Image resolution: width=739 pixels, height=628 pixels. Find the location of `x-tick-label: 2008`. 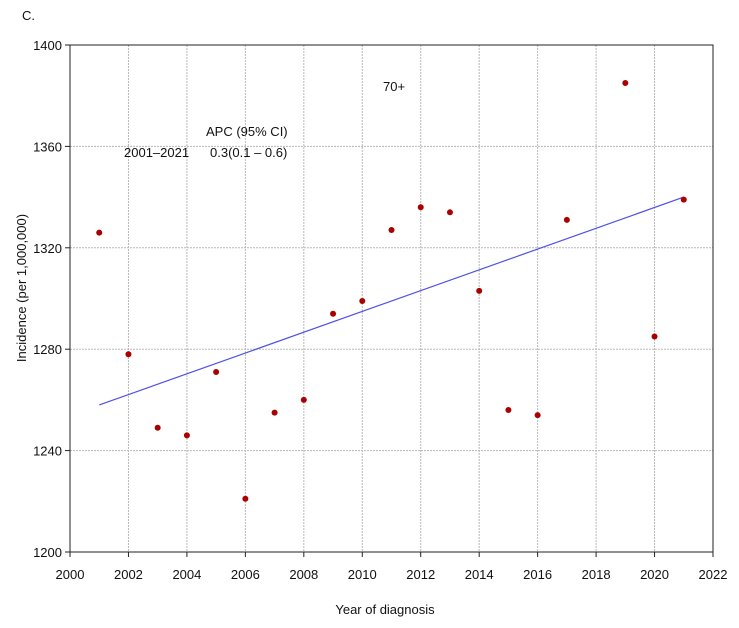

x-tick-label: 2008 is located at coordinates (303, 574).